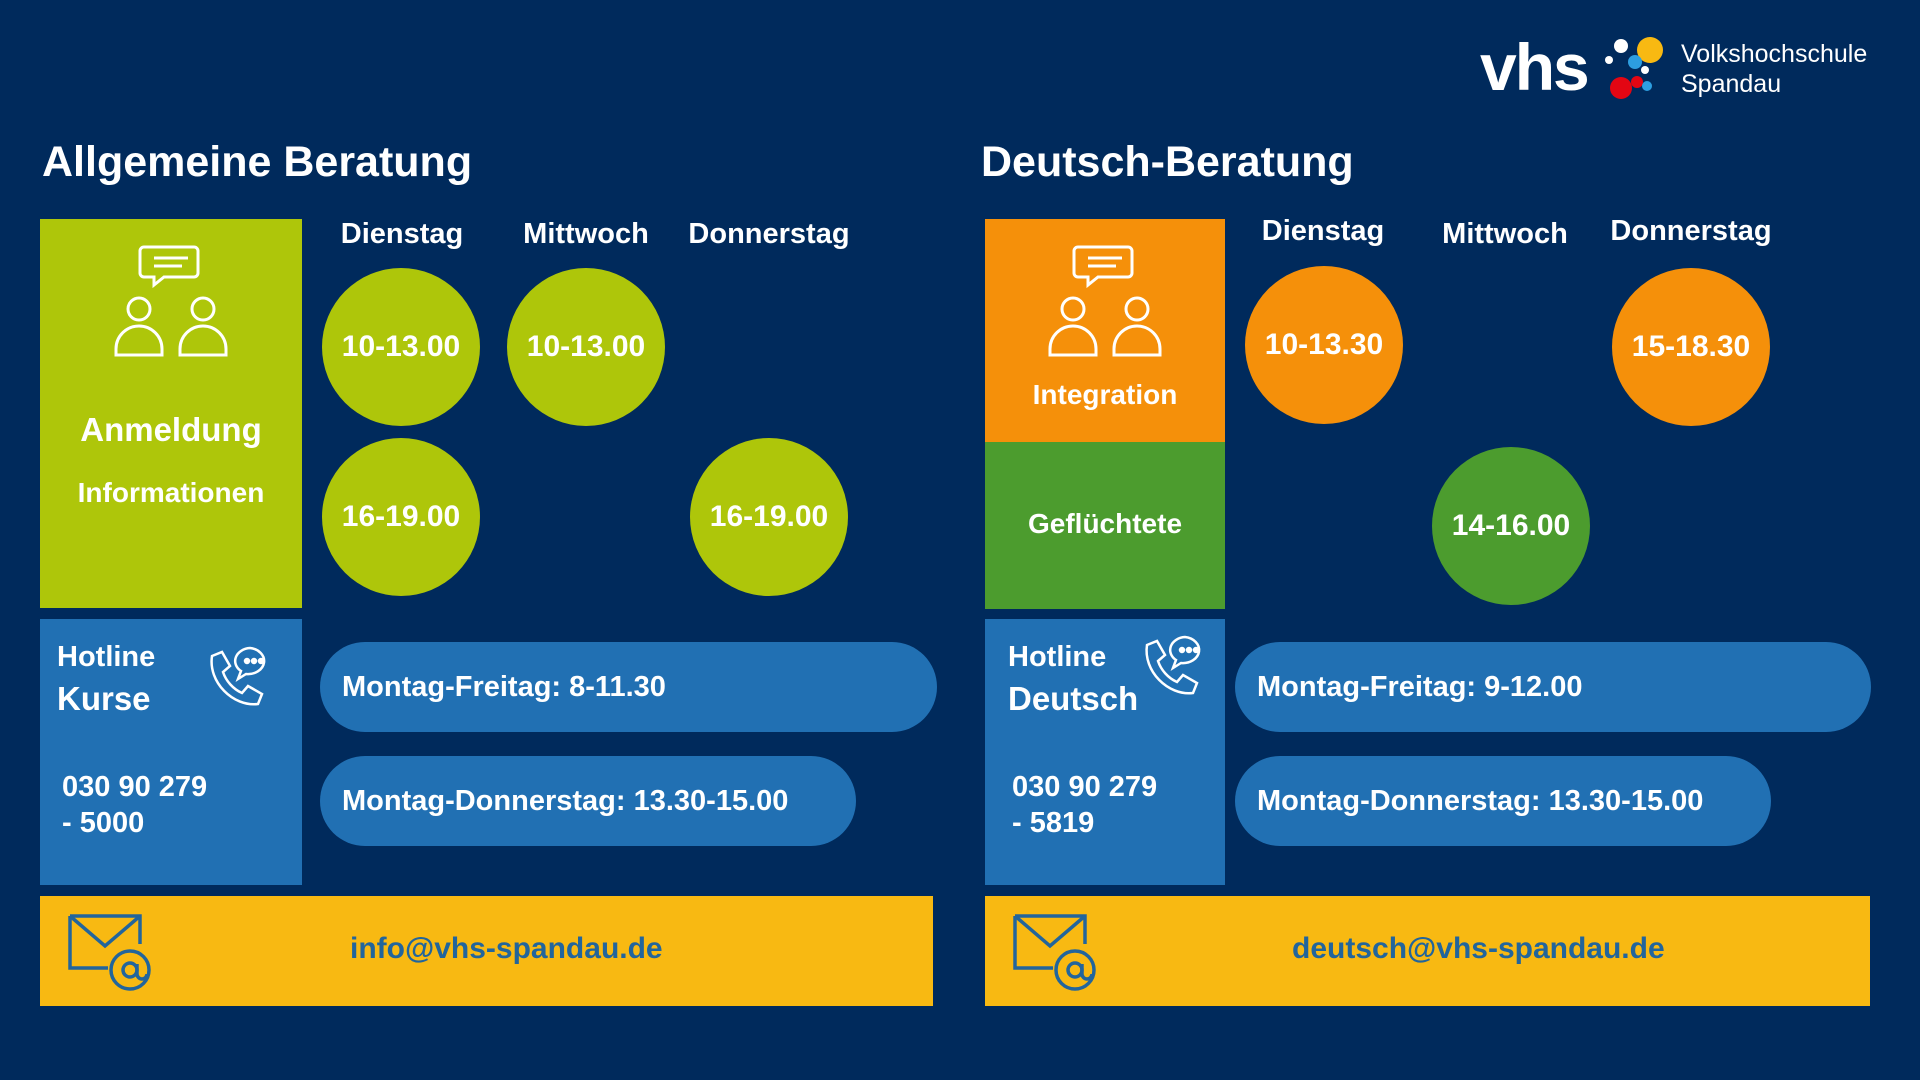 Image resolution: width=1920 pixels, height=1080 pixels. I want to click on hotline-topic: Deutsch, so click(1073, 698).